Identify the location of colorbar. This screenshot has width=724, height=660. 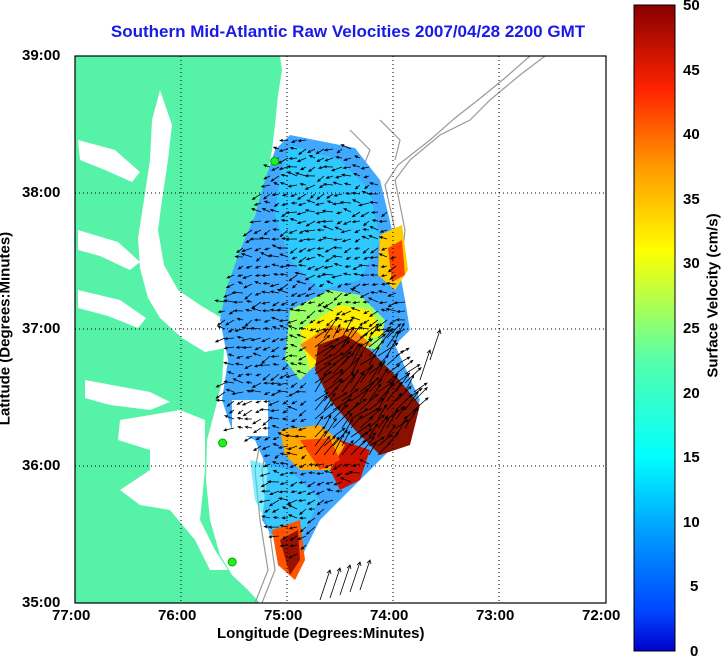
(654, 328).